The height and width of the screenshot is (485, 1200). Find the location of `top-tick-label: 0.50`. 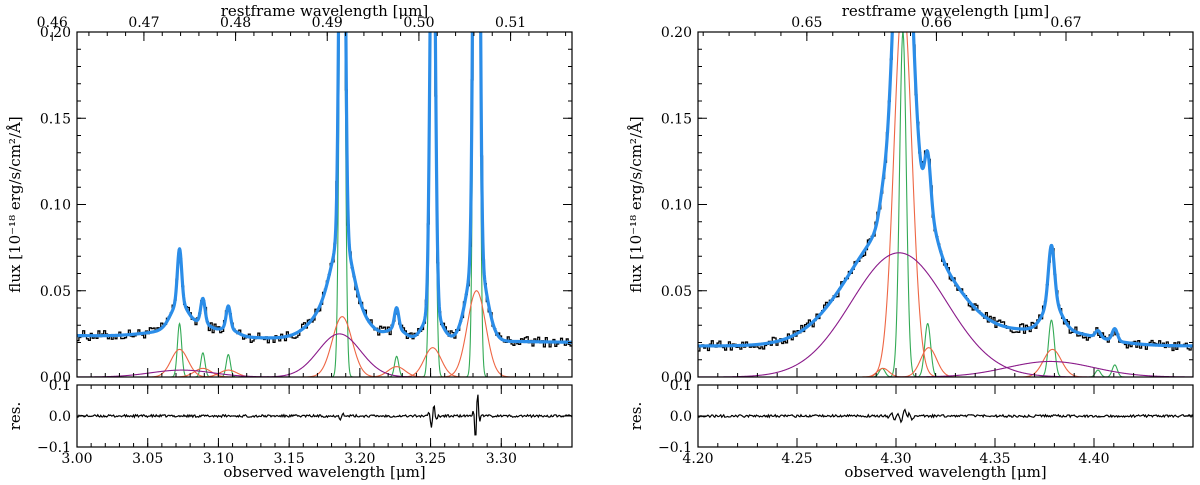

top-tick-label: 0.50 is located at coordinates (418, 23).